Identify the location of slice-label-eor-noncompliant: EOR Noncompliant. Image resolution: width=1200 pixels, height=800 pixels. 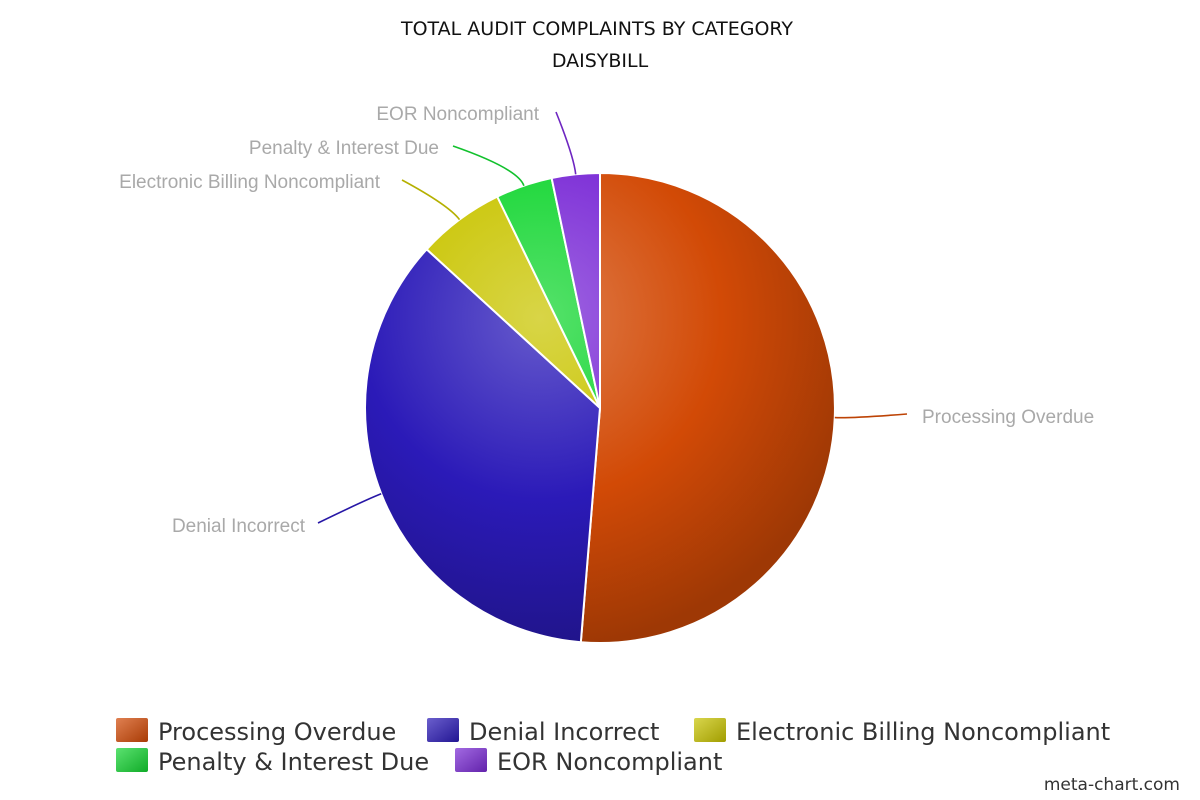
(457, 114).